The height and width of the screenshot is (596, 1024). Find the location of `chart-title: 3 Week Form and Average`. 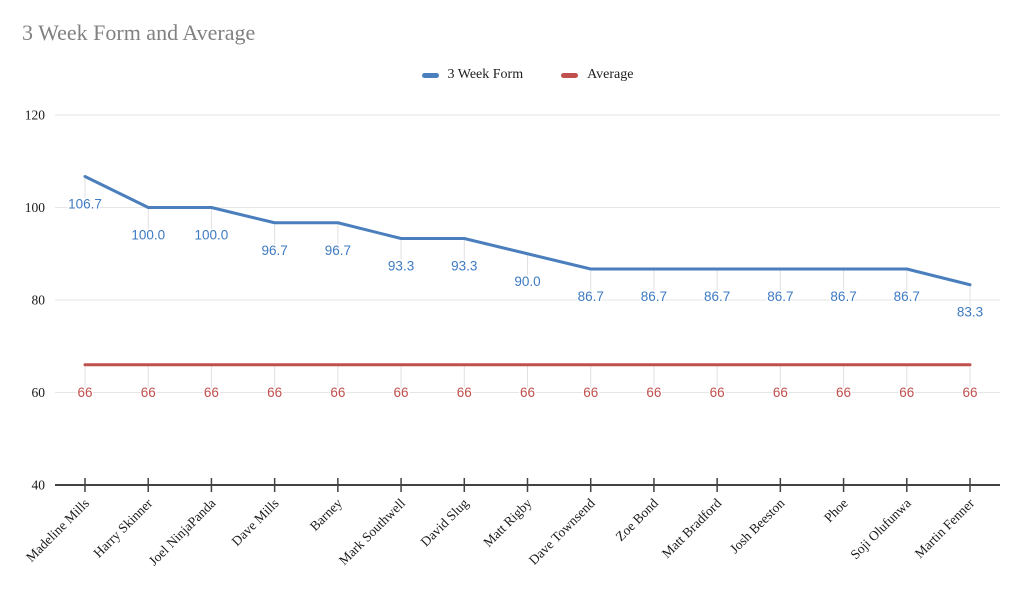

chart-title: 3 Week Form and Average is located at coordinates (139, 32).